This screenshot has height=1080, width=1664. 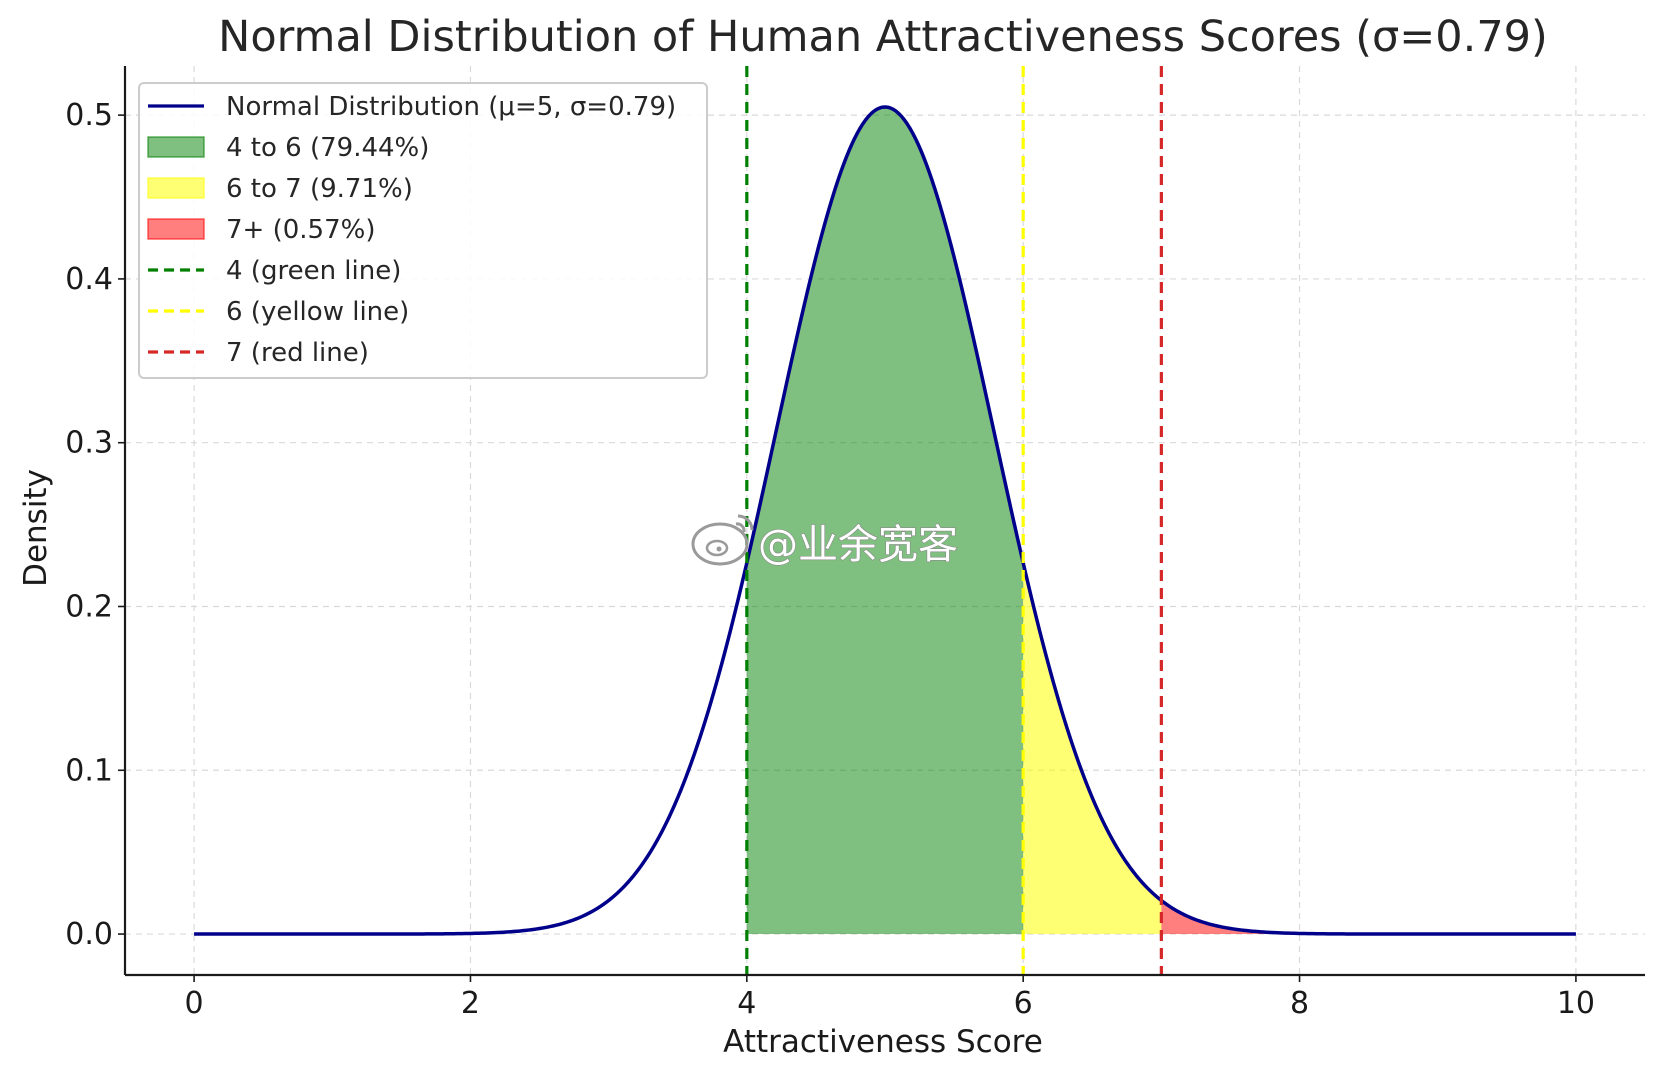 I want to click on y-tick-label: 0.1, so click(x=89, y=770).